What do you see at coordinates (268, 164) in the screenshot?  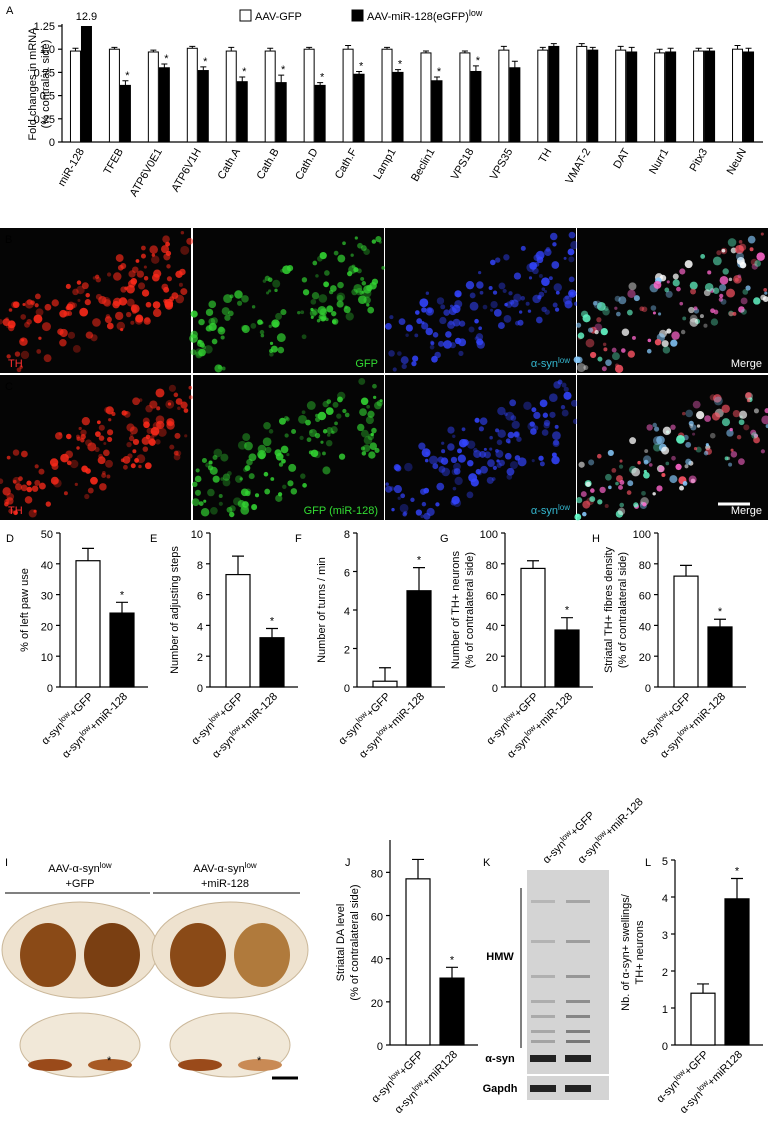 I see `x-tick-label: Cath.B` at bounding box center [268, 164].